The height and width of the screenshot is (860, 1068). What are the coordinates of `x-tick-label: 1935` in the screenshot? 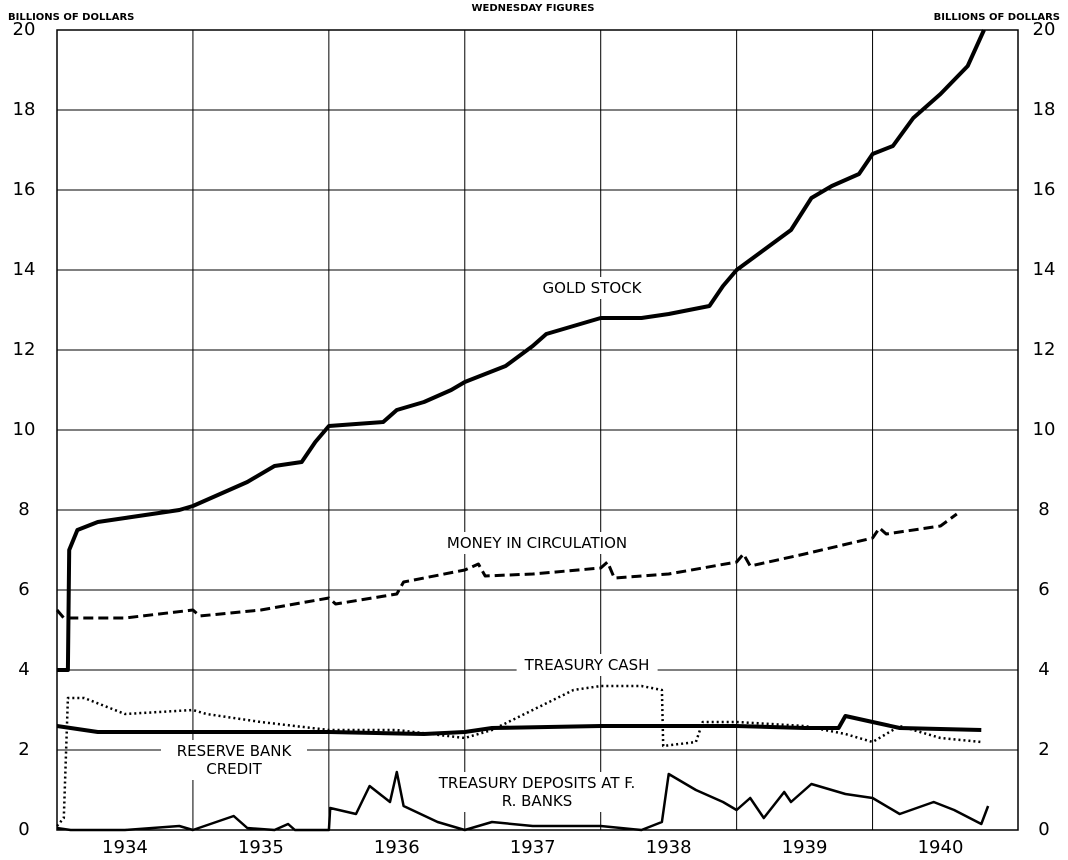 It's located at (261, 847).